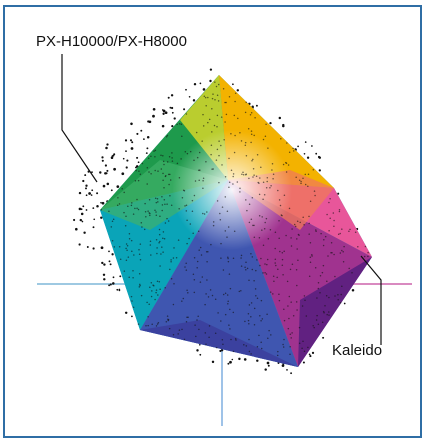 The width and height of the screenshot is (430, 446). I want to click on outer-label-leader, so click(79, 118).